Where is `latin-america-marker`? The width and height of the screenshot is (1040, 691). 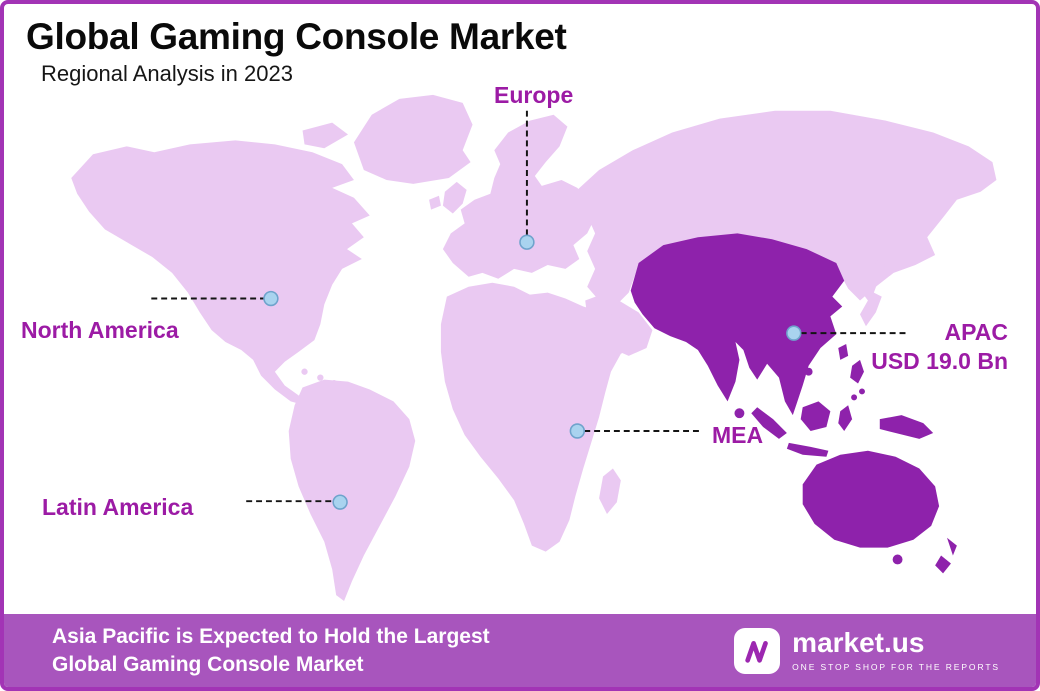
latin-america-marker is located at coordinates (340, 502).